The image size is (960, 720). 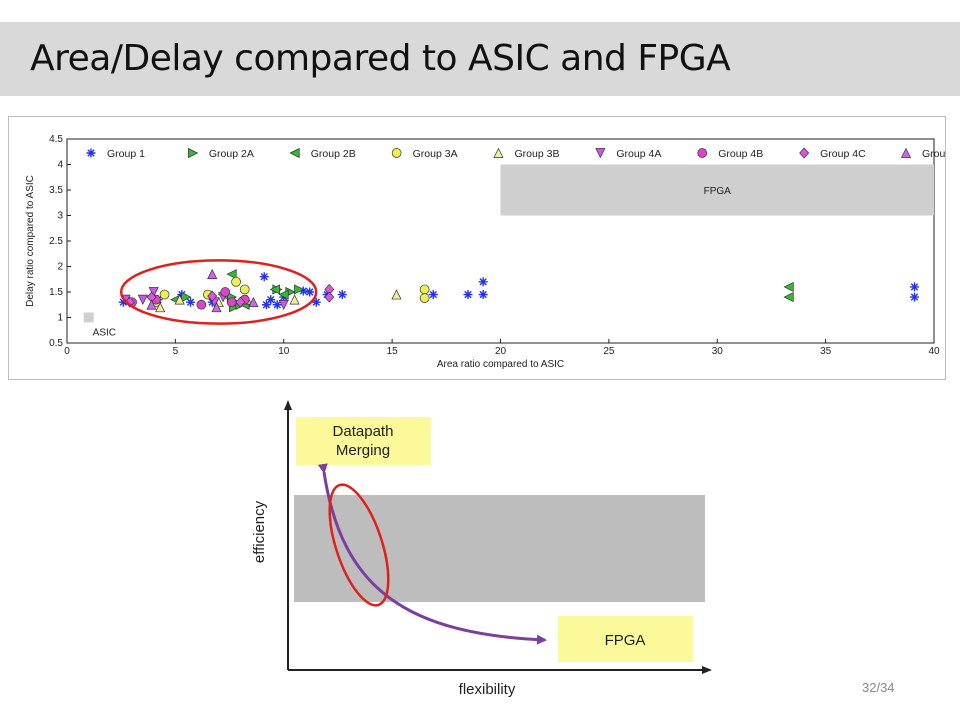 What do you see at coordinates (826, 351) in the screenshot?
I see `x-tick-label: 35` at bounding box center [826, 351].